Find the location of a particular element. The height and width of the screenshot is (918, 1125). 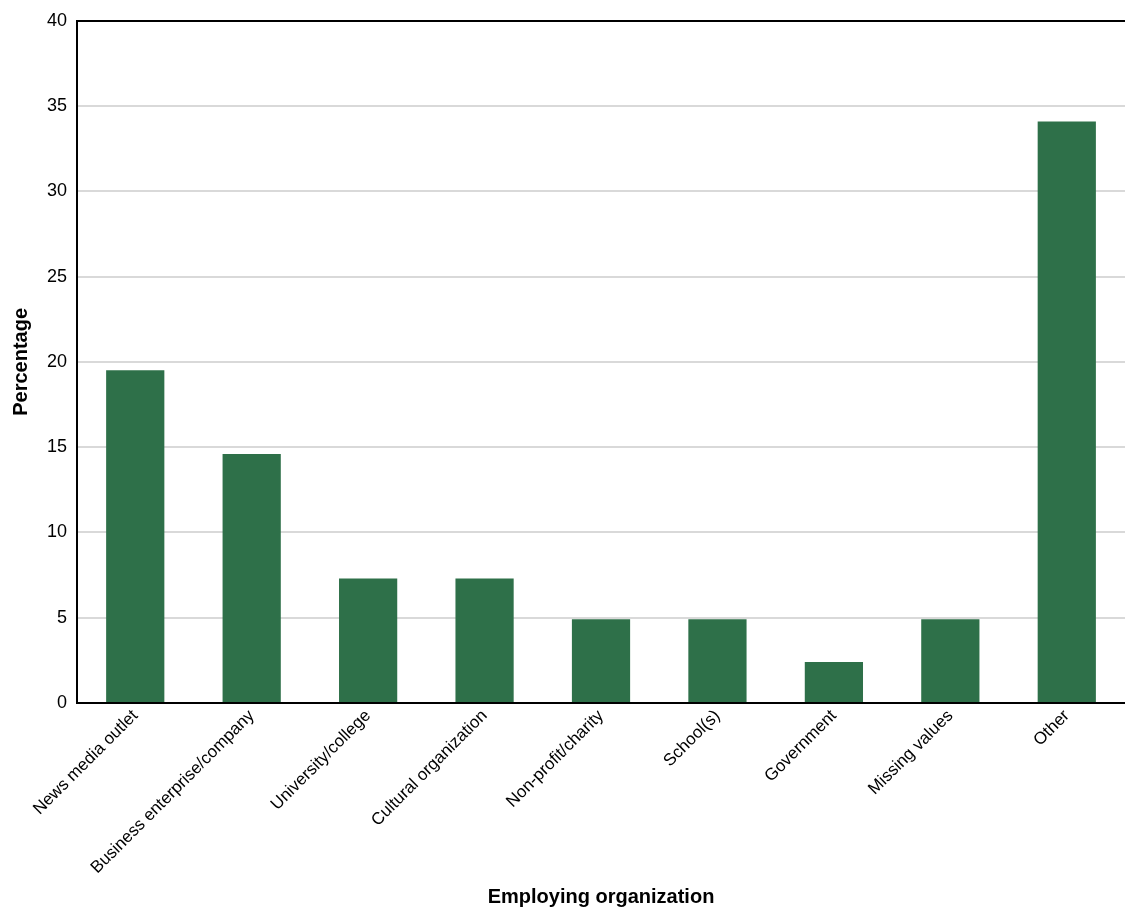

y-tick-label: 20 is located at coordinates (57, 360).